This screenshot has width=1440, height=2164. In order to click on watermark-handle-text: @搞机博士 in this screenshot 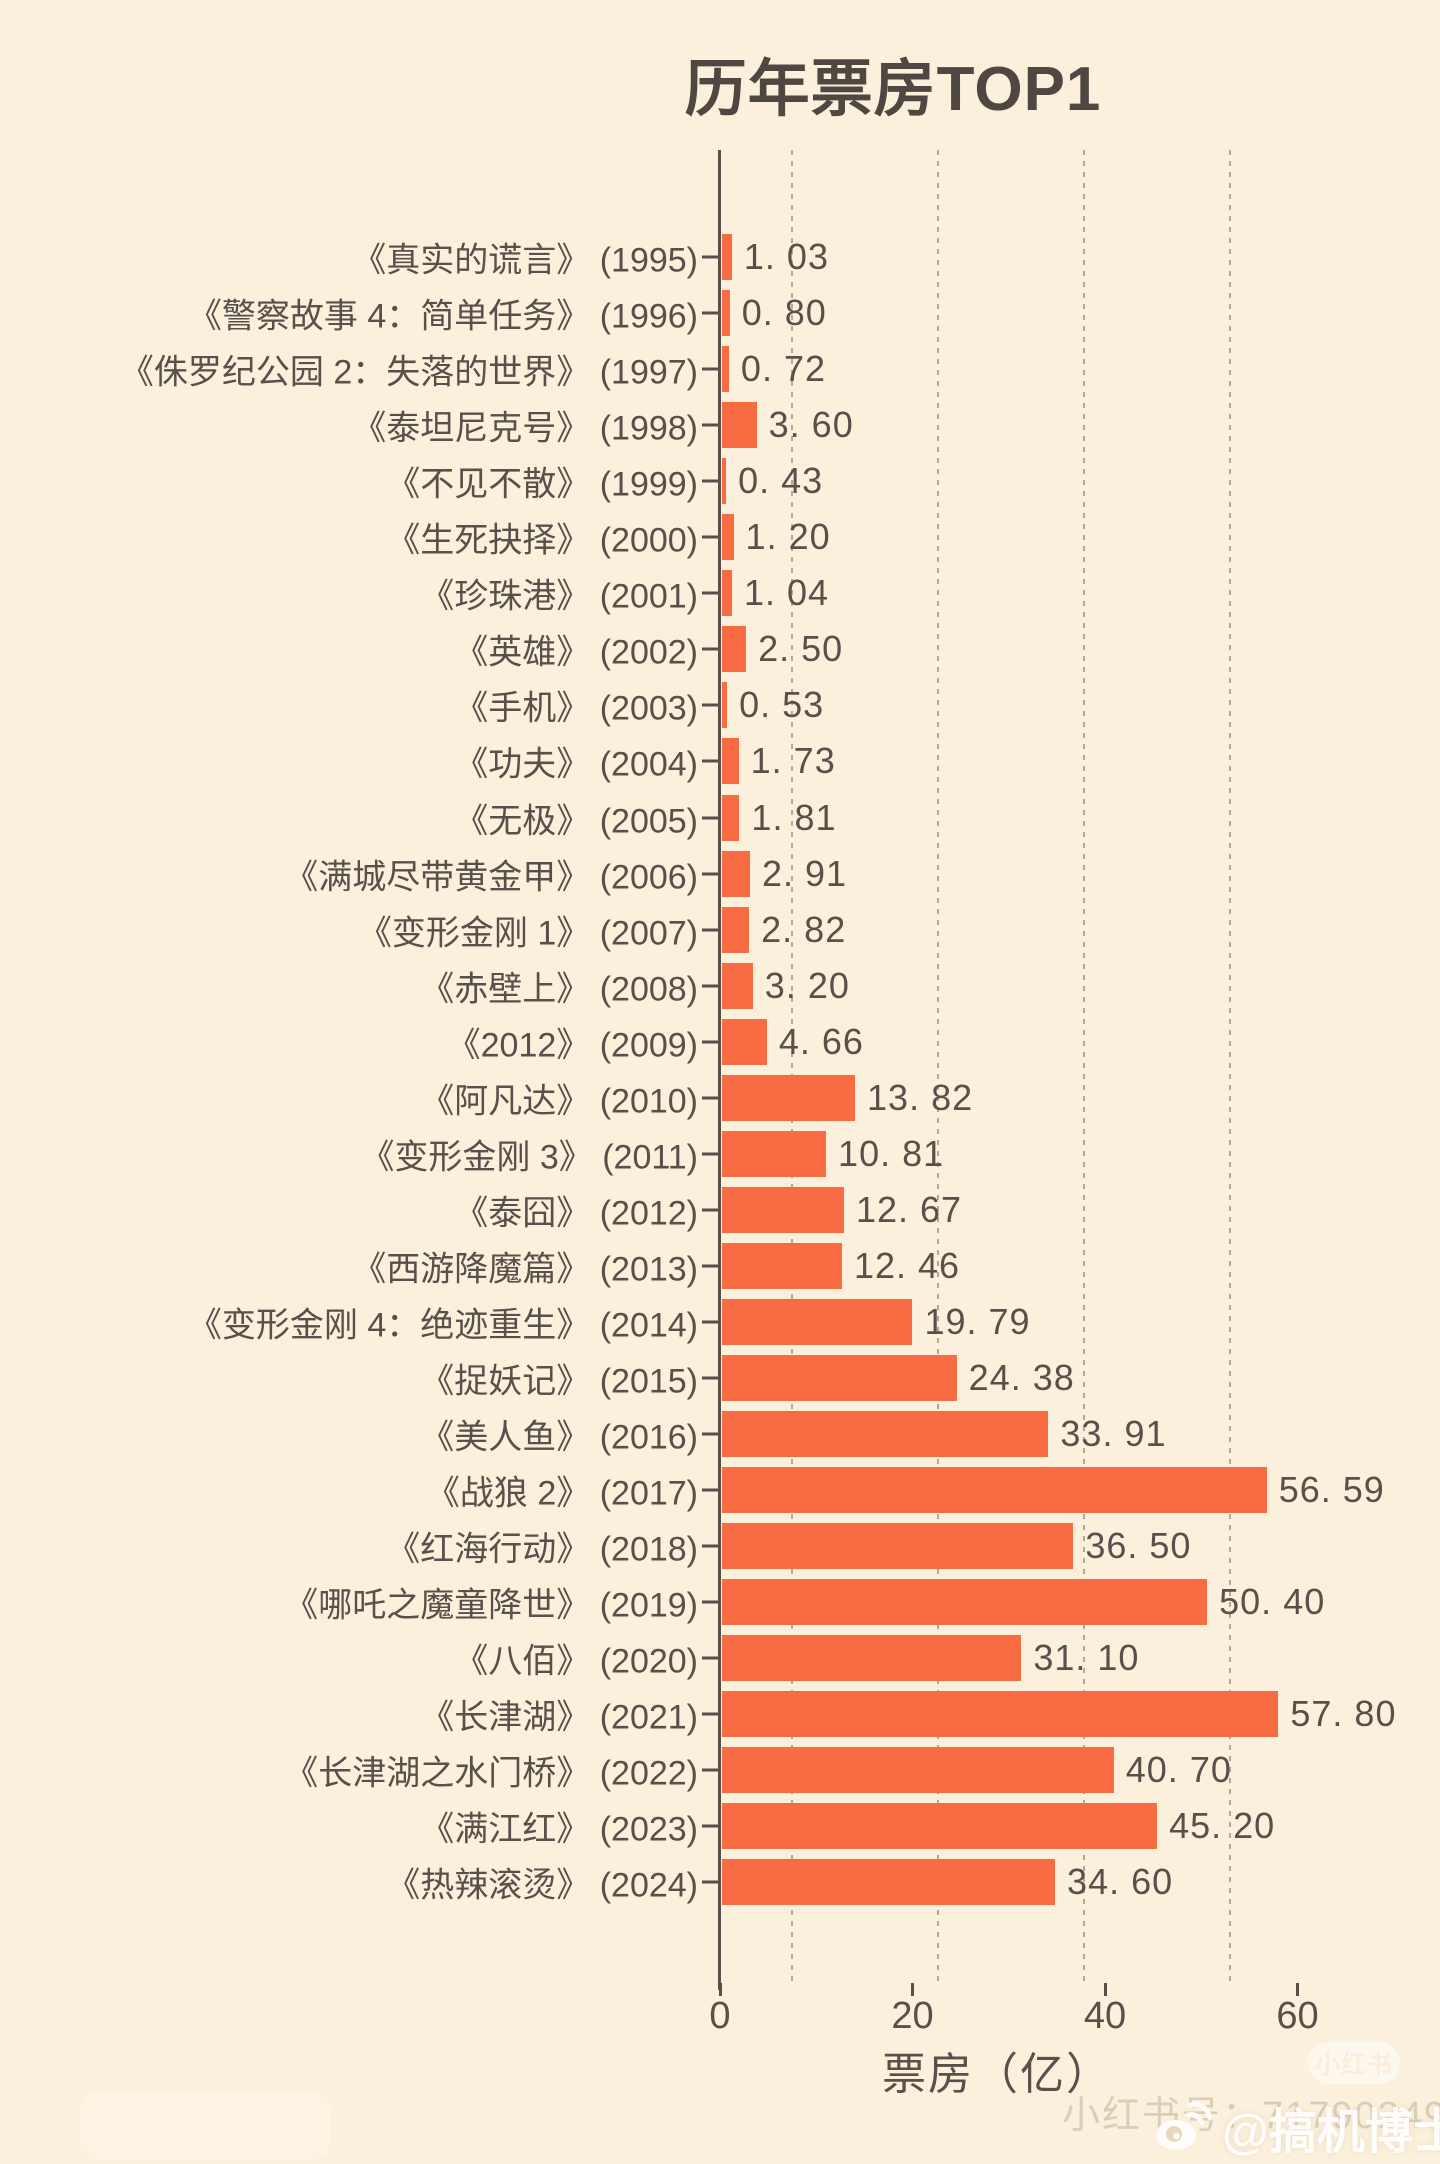, I will do `click(1331, 2132)`.